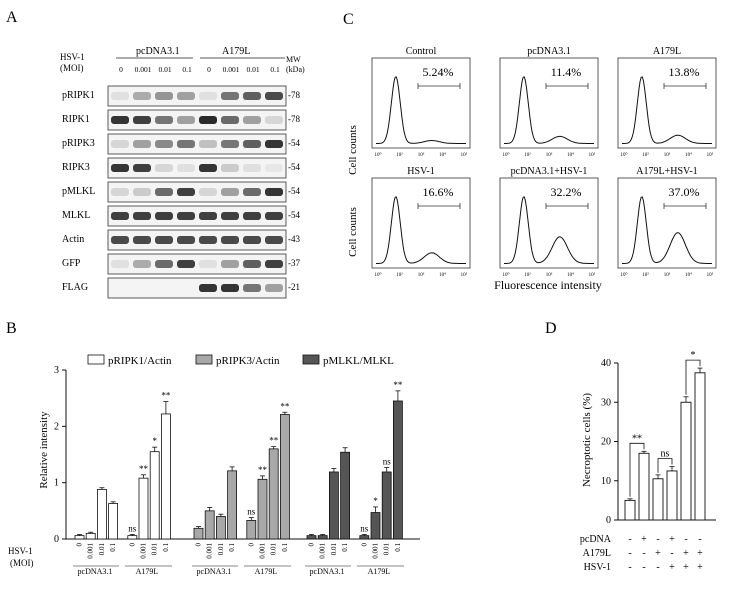  Describe the element at coordinates (78, 191) in the screenshot. I see `blot-row-label: pMLKL` at that location.